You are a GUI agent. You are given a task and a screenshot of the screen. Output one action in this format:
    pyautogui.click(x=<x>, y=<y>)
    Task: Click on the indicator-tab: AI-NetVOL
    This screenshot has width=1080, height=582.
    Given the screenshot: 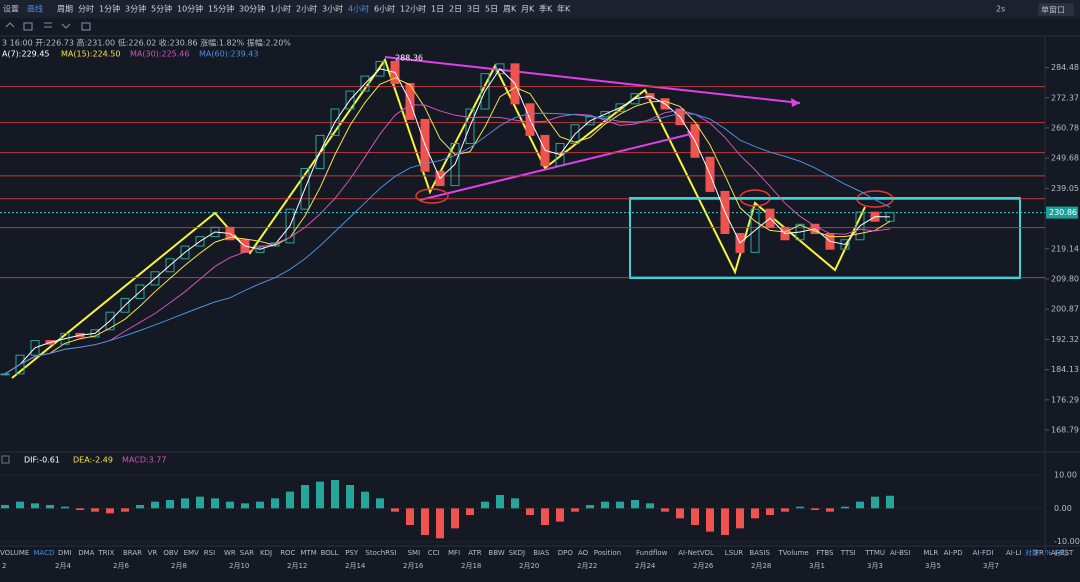 What is the action you would take?
    pyautogui.click(x=696, y=553)
    